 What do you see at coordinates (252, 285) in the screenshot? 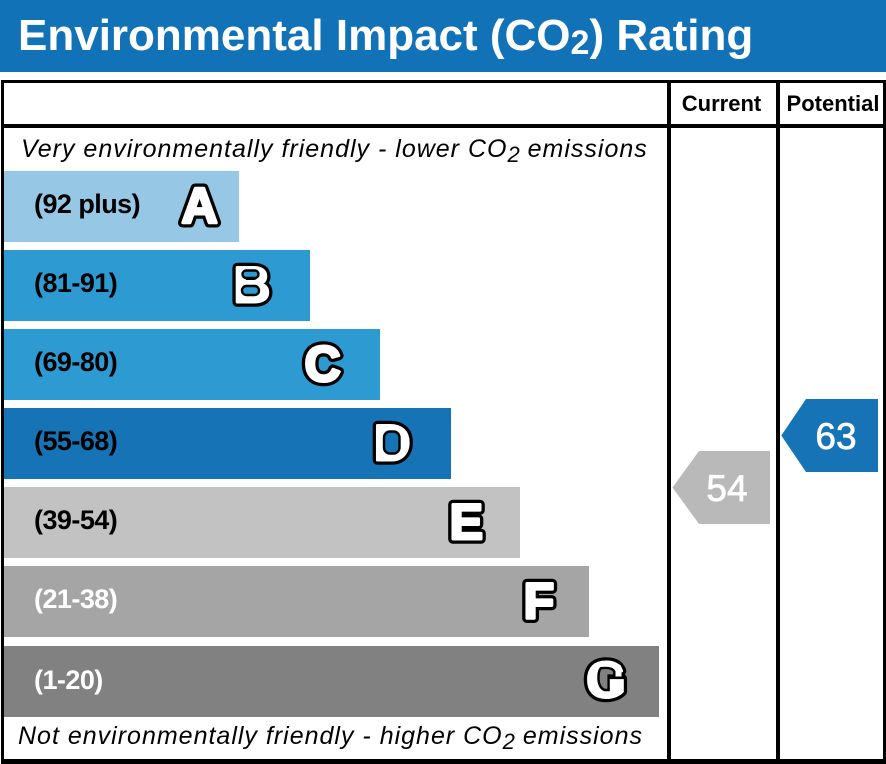
I see `svg-text: B` at bounding box center [252, 285].